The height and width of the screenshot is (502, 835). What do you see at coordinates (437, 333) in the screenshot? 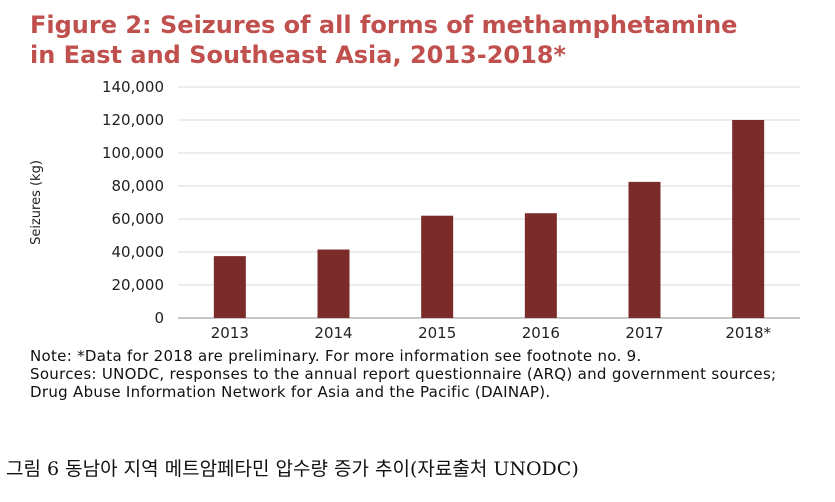
I see `x-tick-label: 2015` at bounding box center [437, 333].